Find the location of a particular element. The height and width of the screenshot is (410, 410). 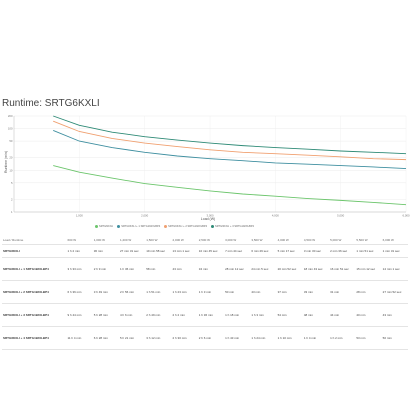

column-header: 4,500 W is located at coordinates (316, 240).